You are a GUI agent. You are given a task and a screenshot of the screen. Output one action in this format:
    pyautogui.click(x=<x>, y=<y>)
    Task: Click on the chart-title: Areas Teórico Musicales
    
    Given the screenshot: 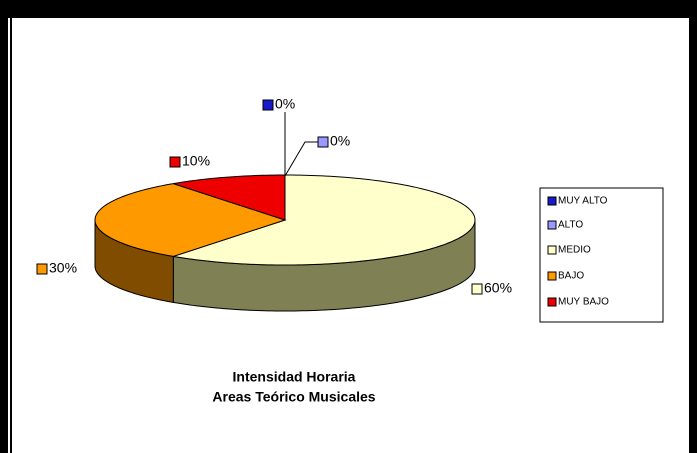 What is the action you would take?
    pyautogui.click(x=293, y=397)
    